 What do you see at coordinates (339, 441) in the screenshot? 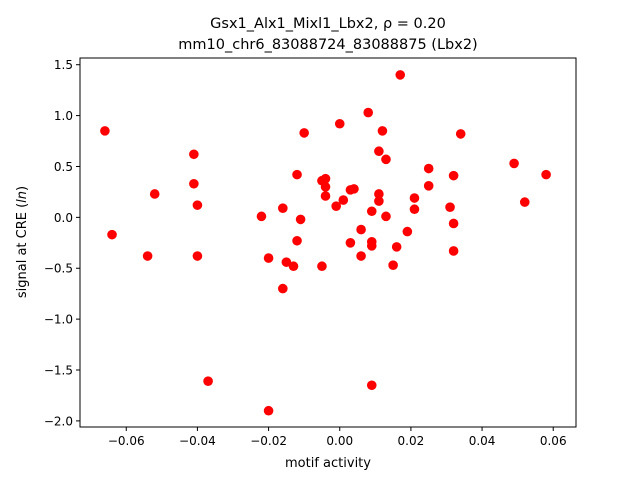
I see `x-tick-label: 0.00` at bounding box center [339, 441].